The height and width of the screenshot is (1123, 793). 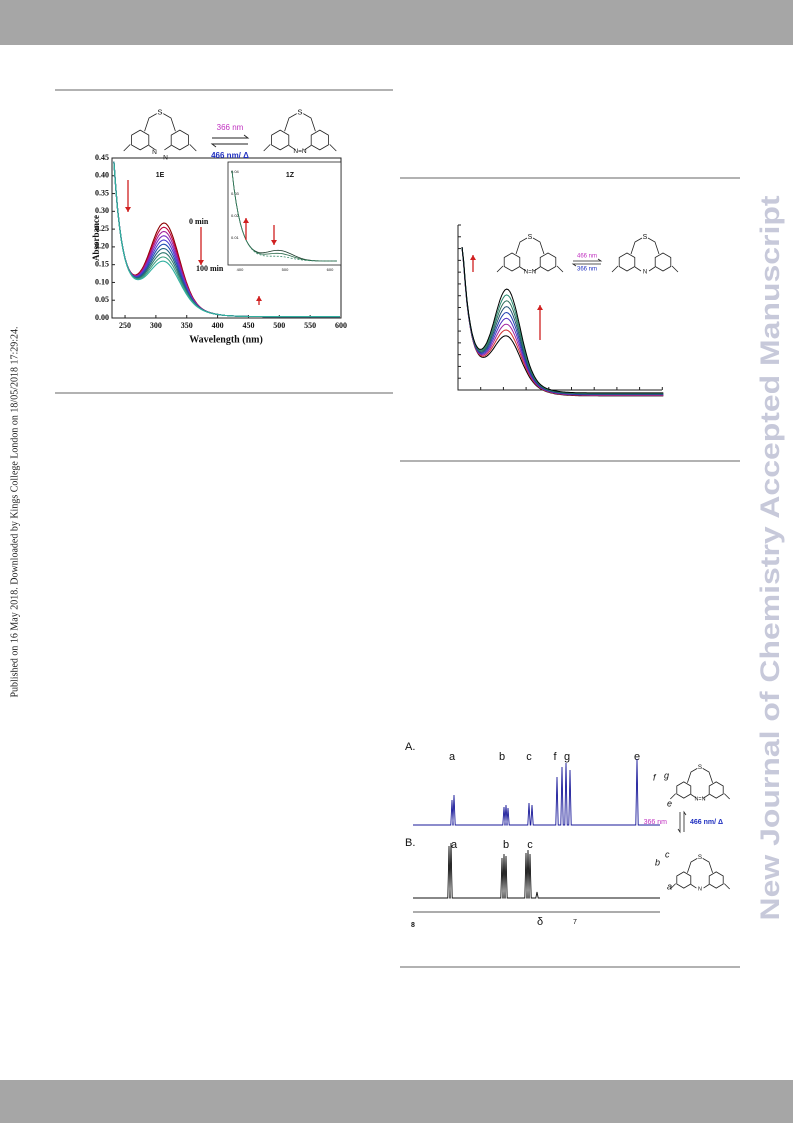 I want to click on wavelength-label: 466 nm, so click(x=587, y=257).